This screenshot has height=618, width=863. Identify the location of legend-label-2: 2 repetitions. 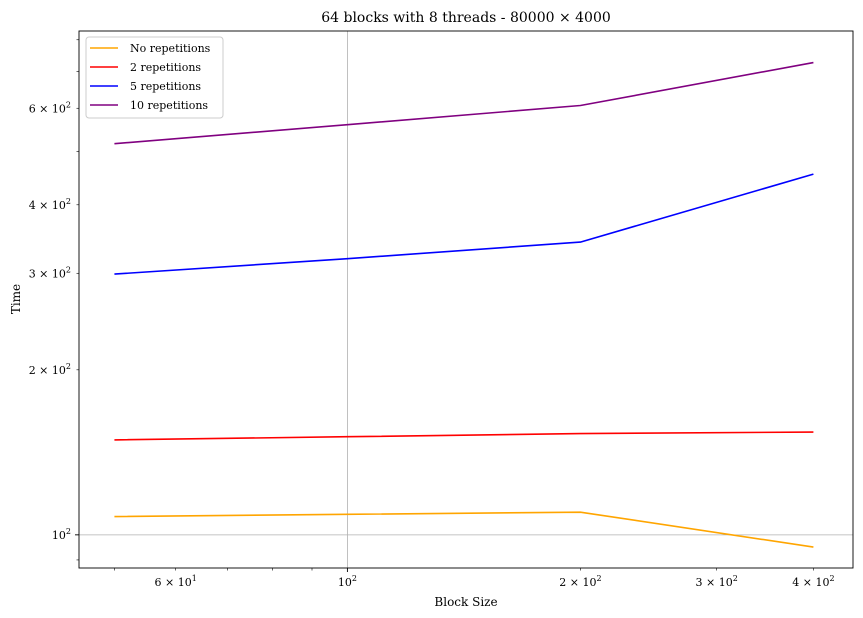
(165, 67).